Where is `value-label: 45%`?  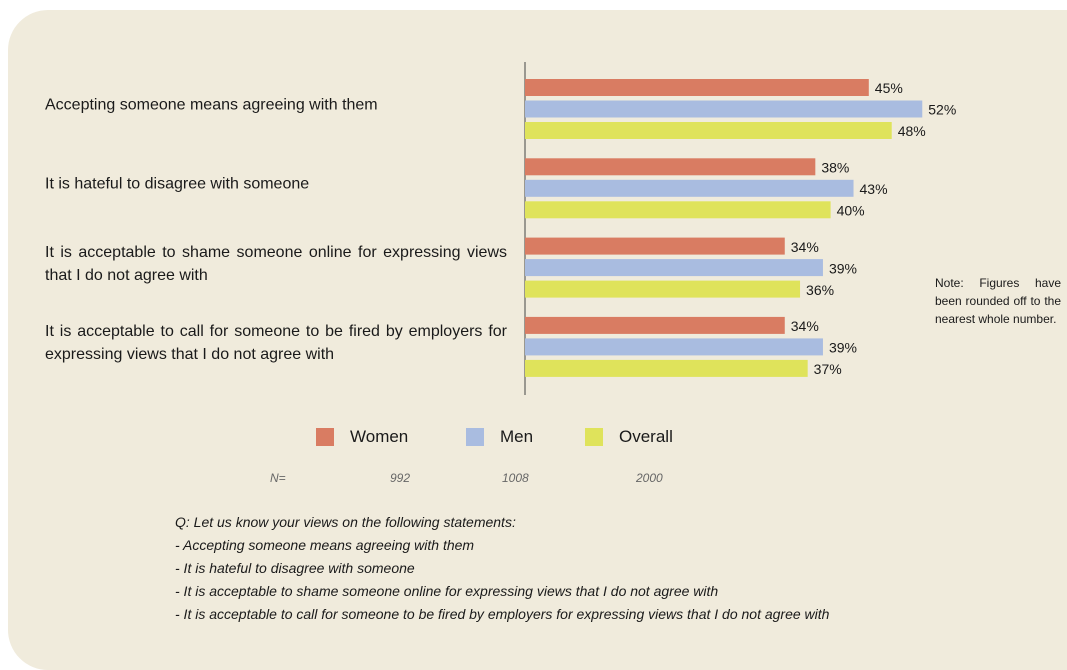
value-label: 45% is located at coordinates (889, 88).